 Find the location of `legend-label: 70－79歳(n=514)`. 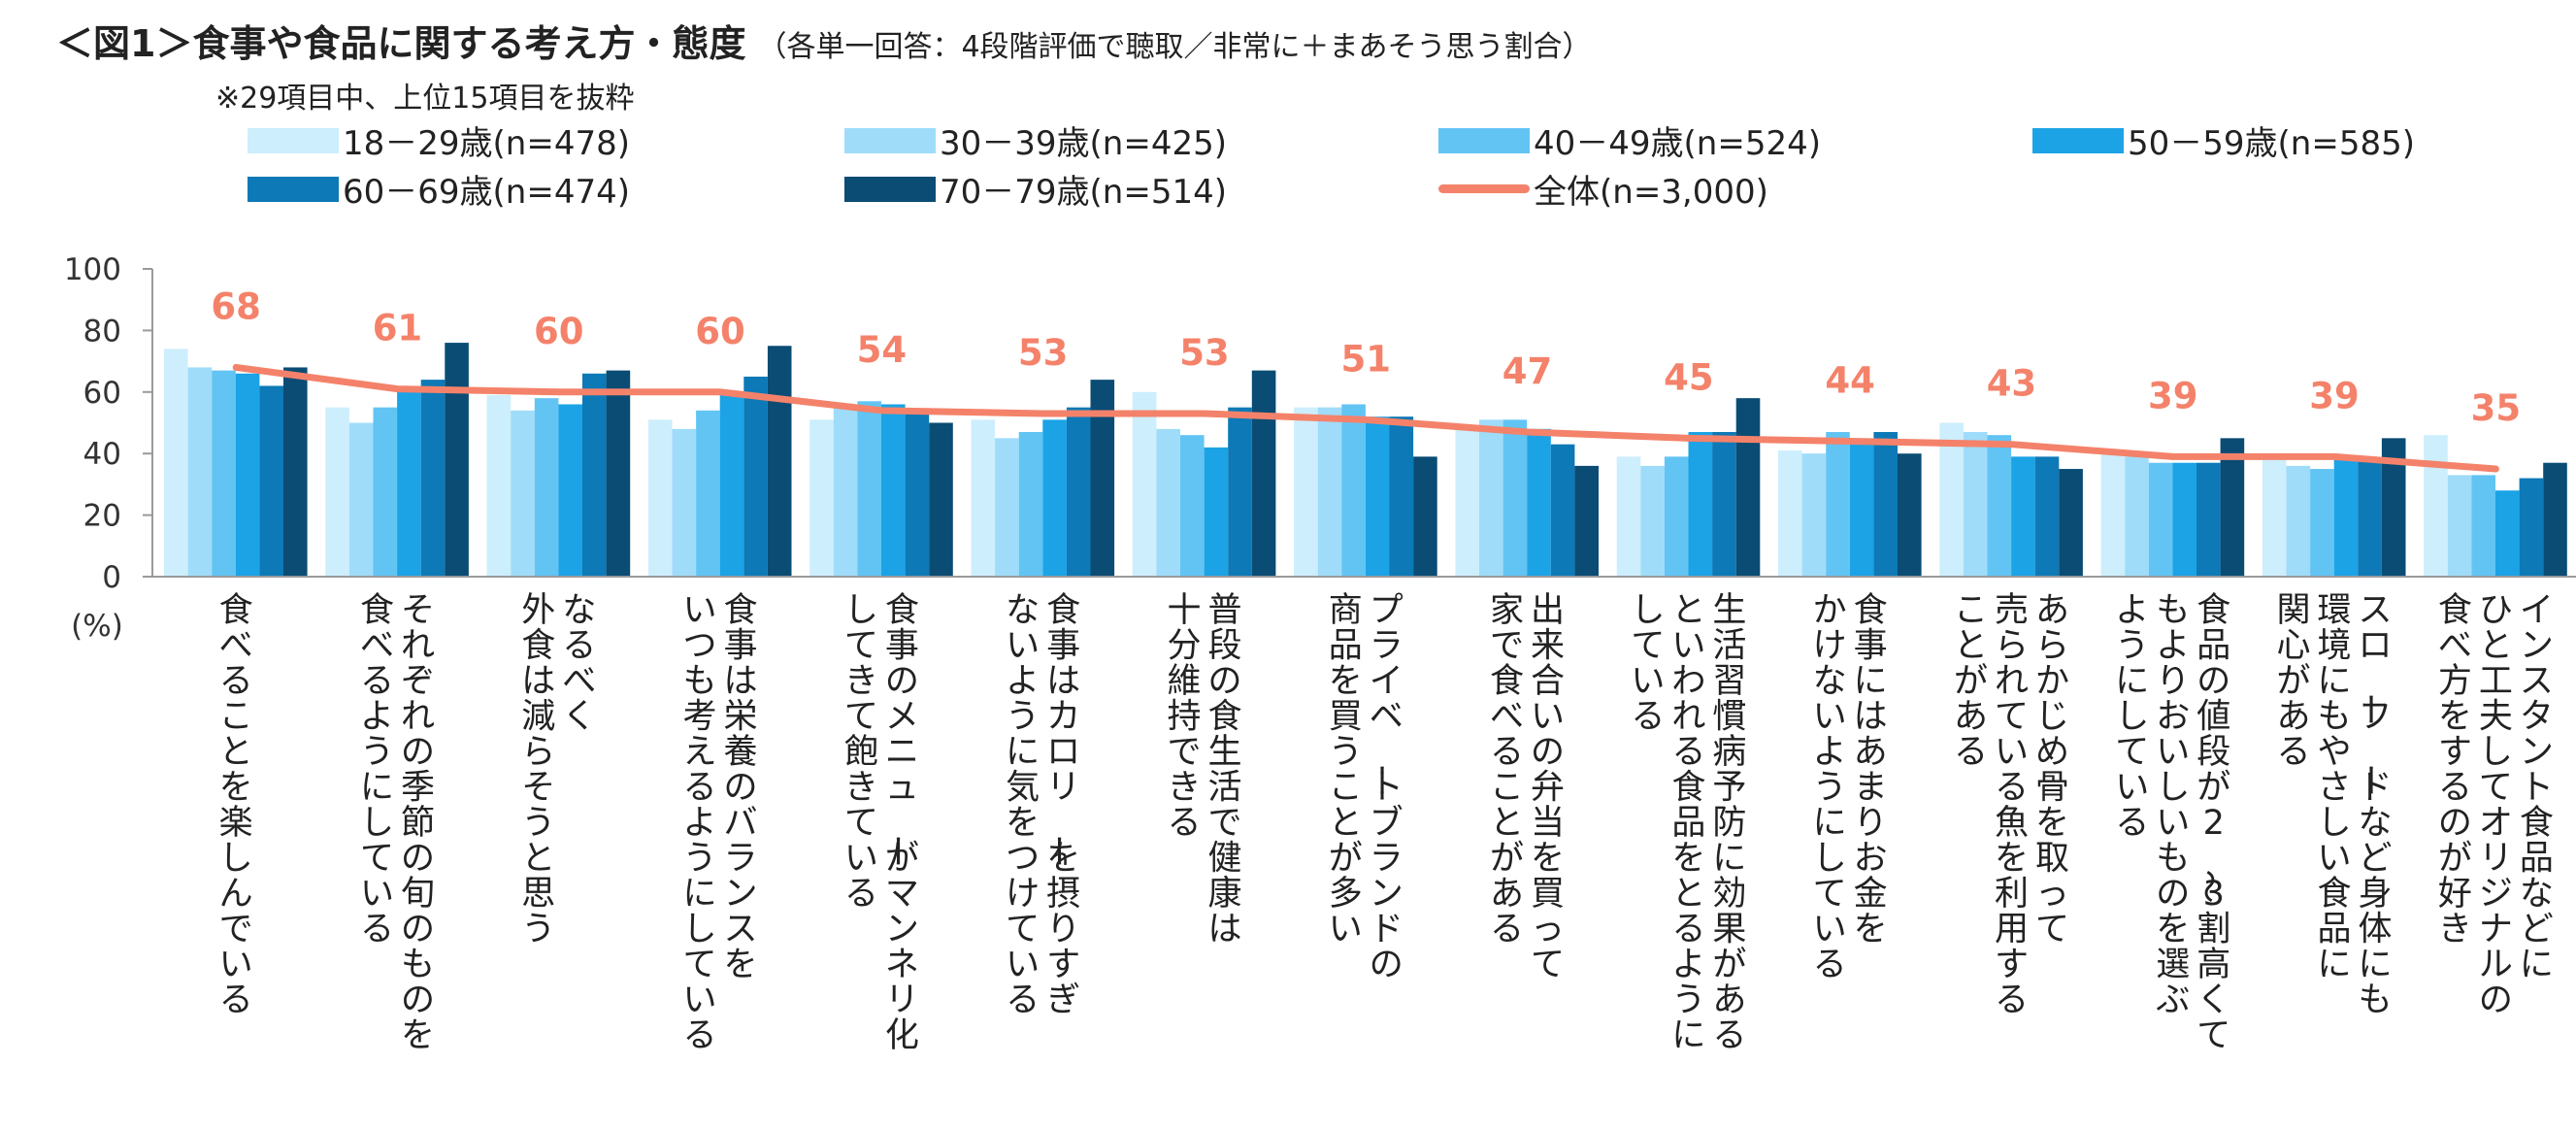

legend-label: 70－79歳(n=514) is located at coordinates (1083, 193).